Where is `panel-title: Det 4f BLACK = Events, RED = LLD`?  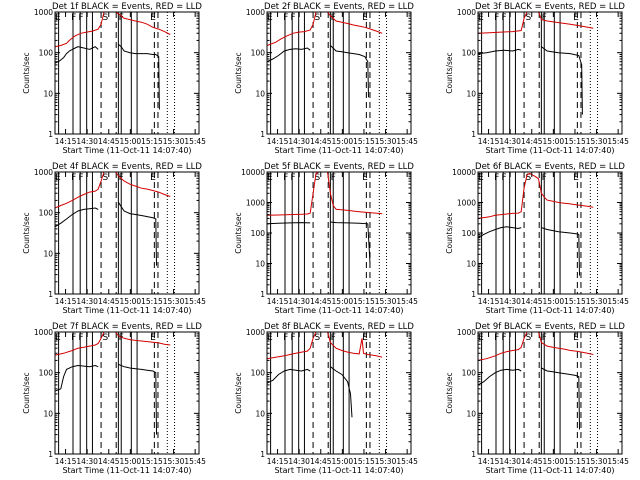 panel-title: Det 4f BLACK = Events, RED = LLD is located at coordinates (127, 167).